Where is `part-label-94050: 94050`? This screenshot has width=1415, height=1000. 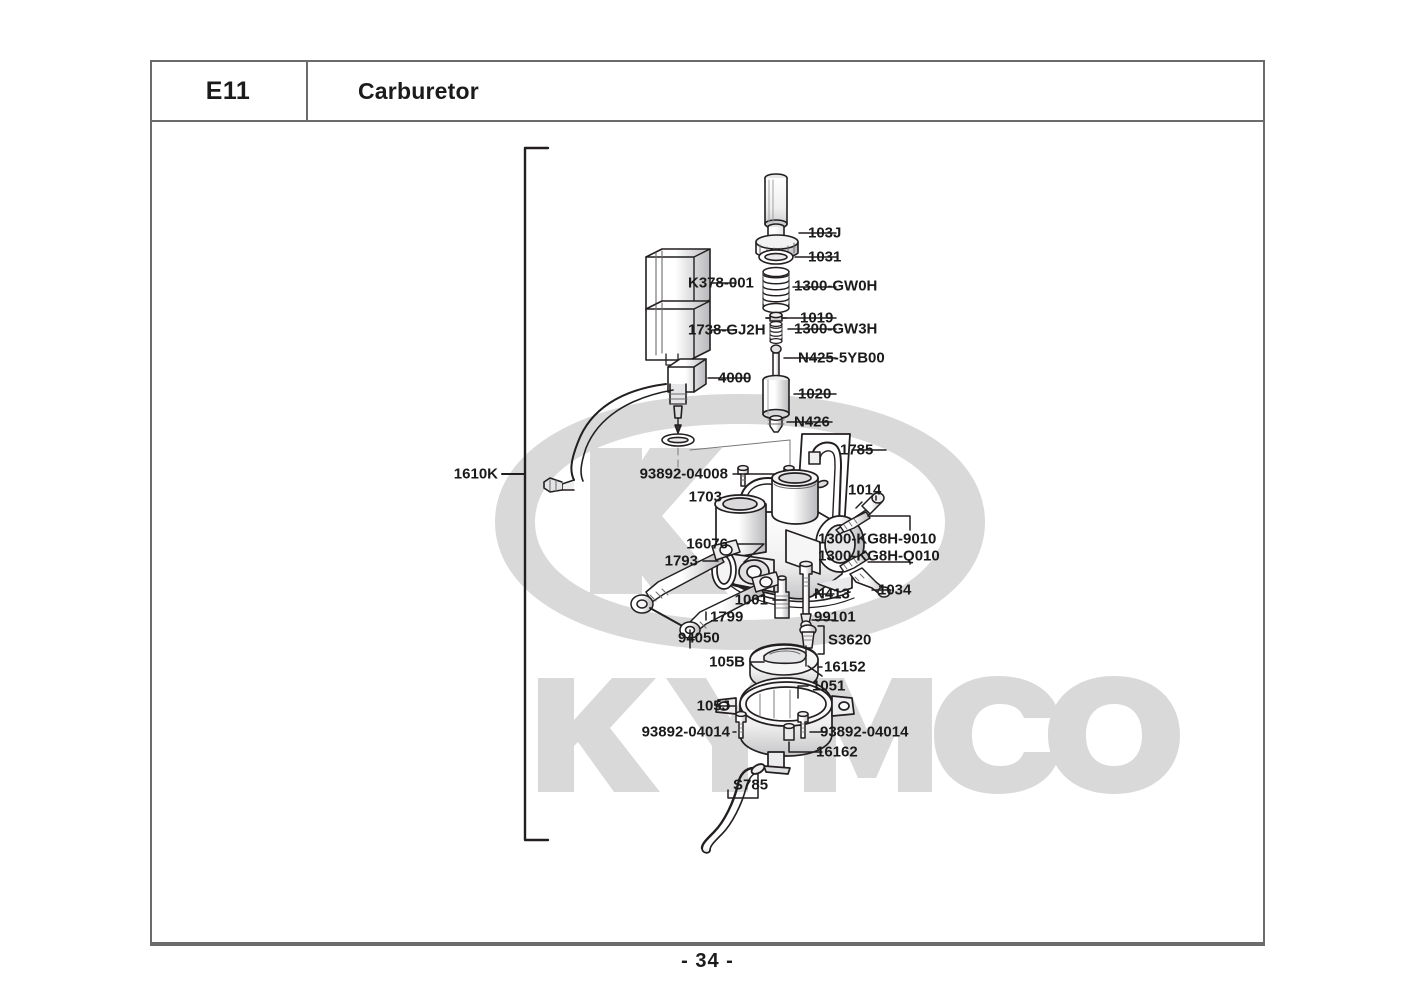
part-label-94050: 94050 is located at coordinates (699, 638).